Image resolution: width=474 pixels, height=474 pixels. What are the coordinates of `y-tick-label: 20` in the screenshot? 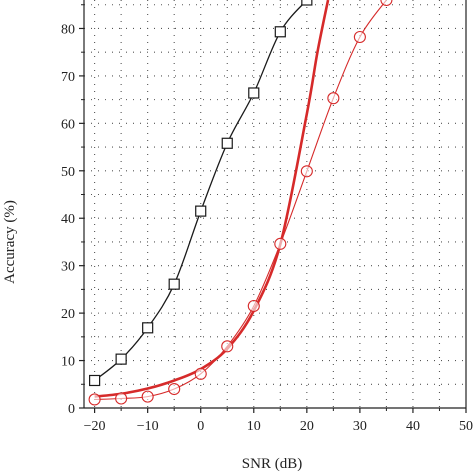 It's located at (68, 314).